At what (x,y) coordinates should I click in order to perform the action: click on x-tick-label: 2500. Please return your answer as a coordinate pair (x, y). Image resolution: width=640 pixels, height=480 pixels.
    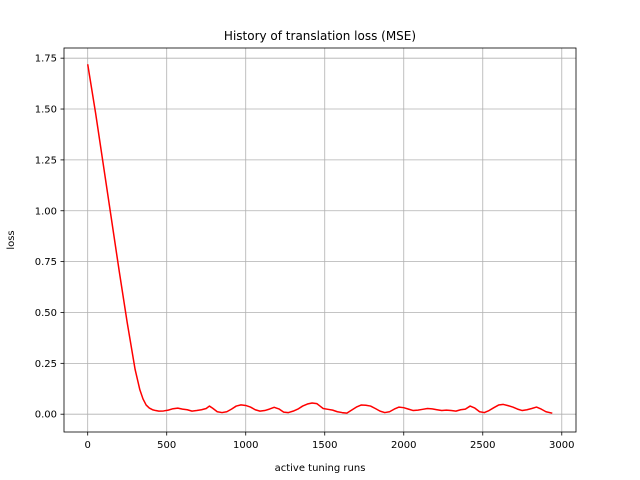
    Looking at the image, I should click on (482, 445).